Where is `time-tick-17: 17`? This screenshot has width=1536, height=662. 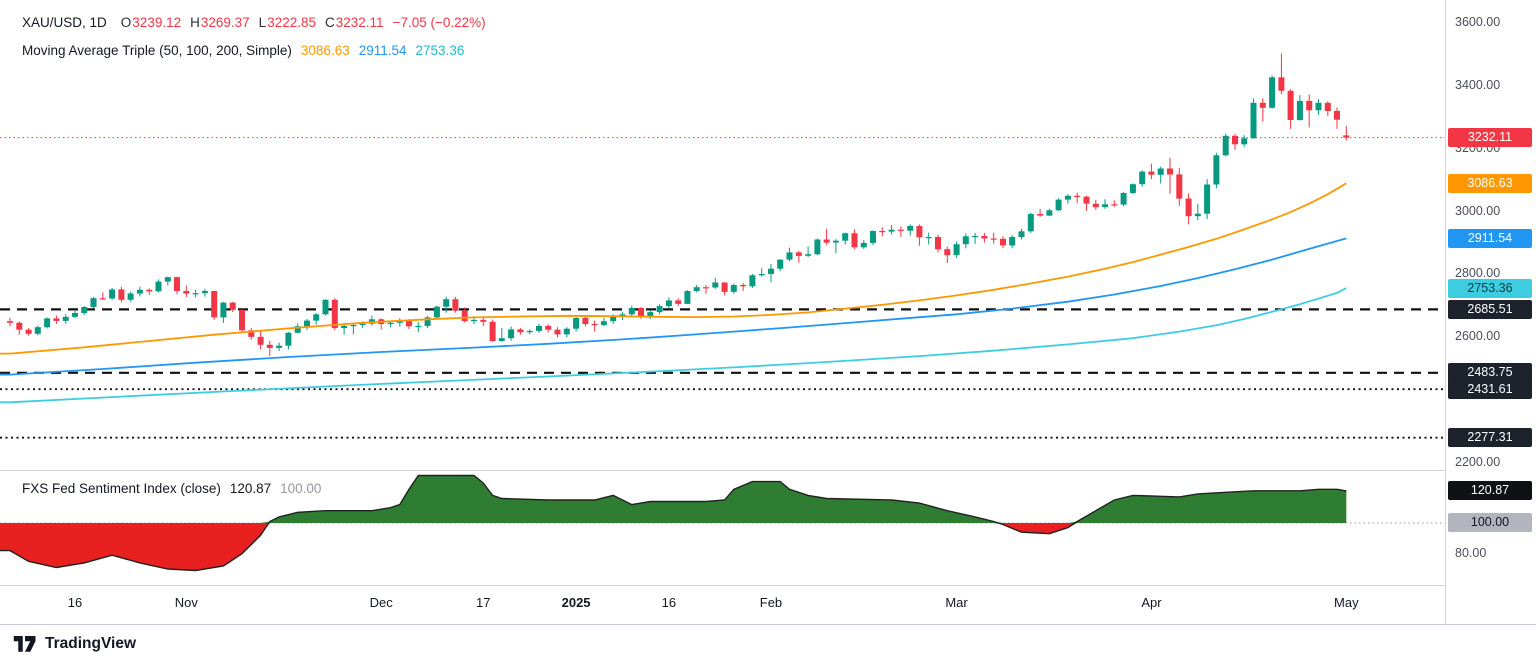 time-tick-17: 17 is located at coordinates (483, 602).